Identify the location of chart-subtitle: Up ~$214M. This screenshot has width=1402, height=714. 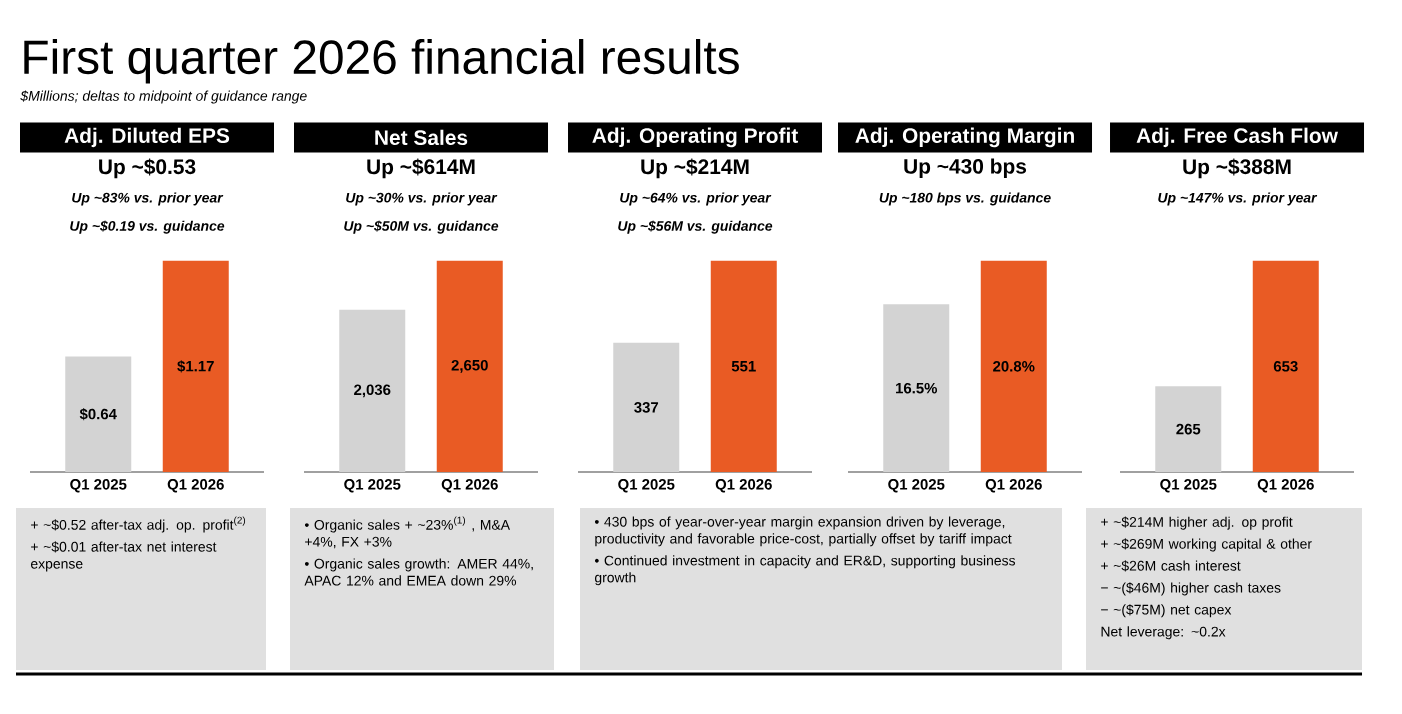
(695, 168).